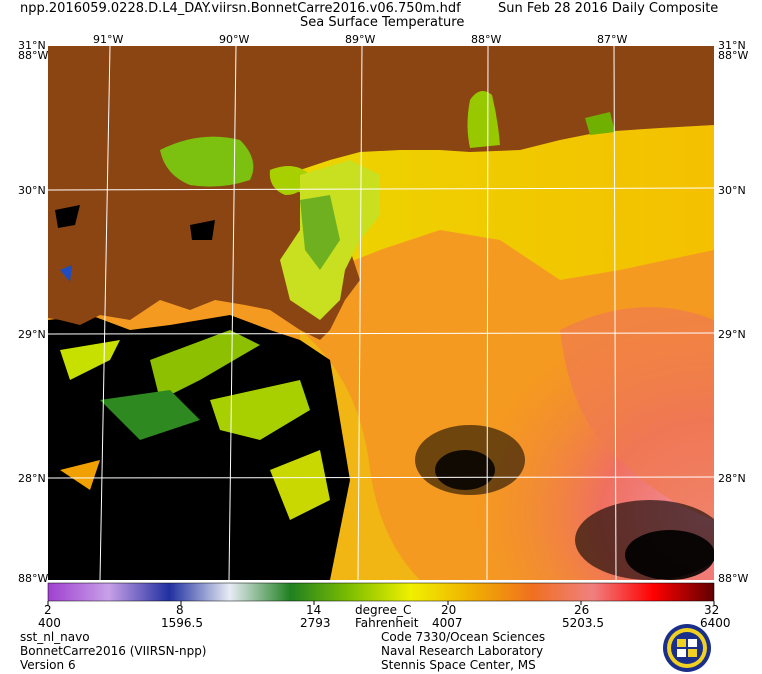 The height and width of the screenshot is (674, 762). What do you see at coordinates (48, 610) in the screenshot?
I see `colorbar-tick-c: 2` at bounding box center [48, 610].